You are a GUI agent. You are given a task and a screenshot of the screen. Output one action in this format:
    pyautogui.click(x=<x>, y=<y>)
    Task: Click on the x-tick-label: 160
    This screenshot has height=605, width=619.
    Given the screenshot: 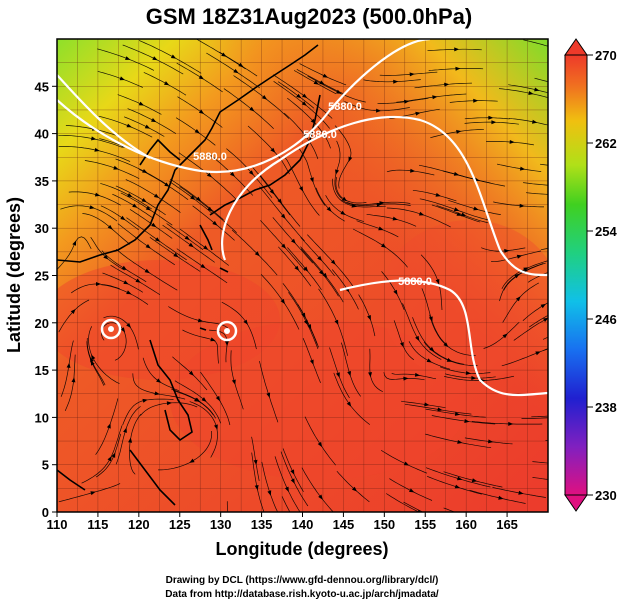 What is the action you would take?
    pyautogui.click(x=466, y=524)
    